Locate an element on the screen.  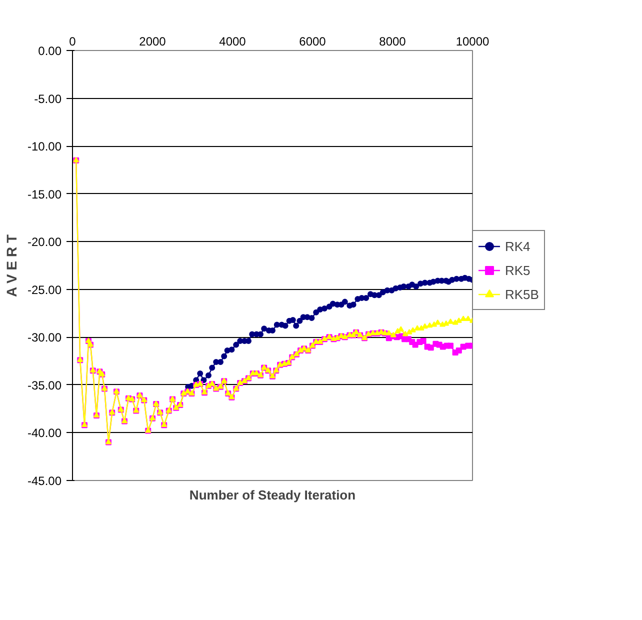
y-tick-label: -15.00 is located at coordinates (44, 194).